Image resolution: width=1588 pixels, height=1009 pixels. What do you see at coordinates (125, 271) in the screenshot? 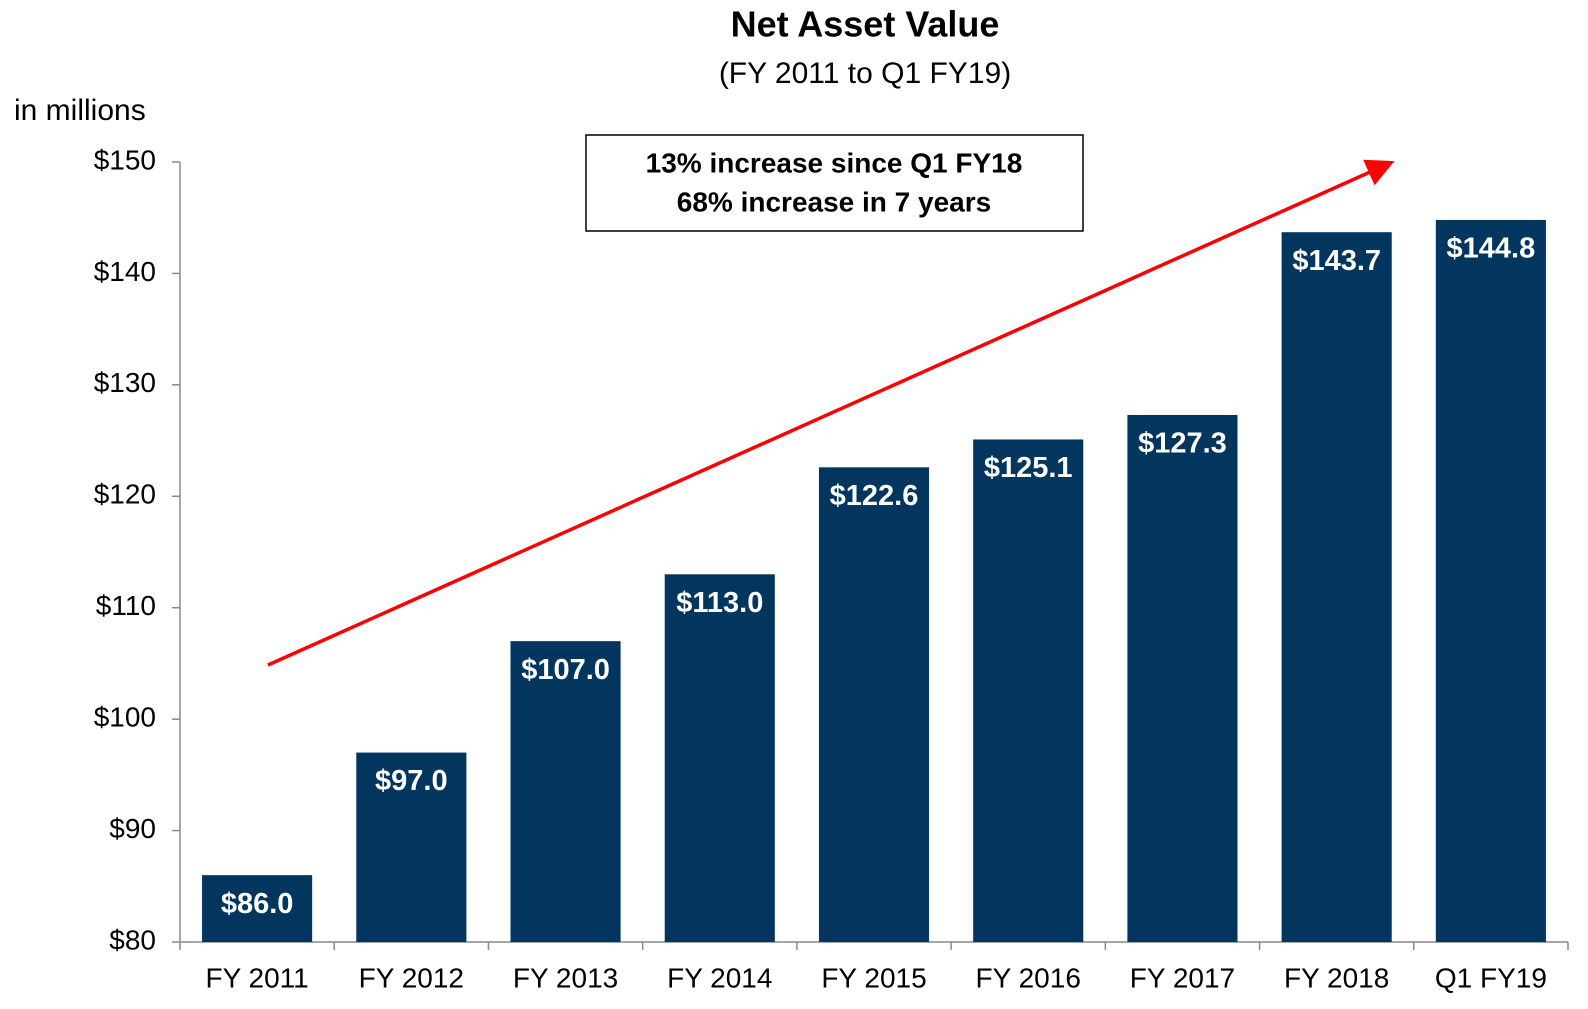
I see `y-tick-label: $140` at bounding box center [125, 271].